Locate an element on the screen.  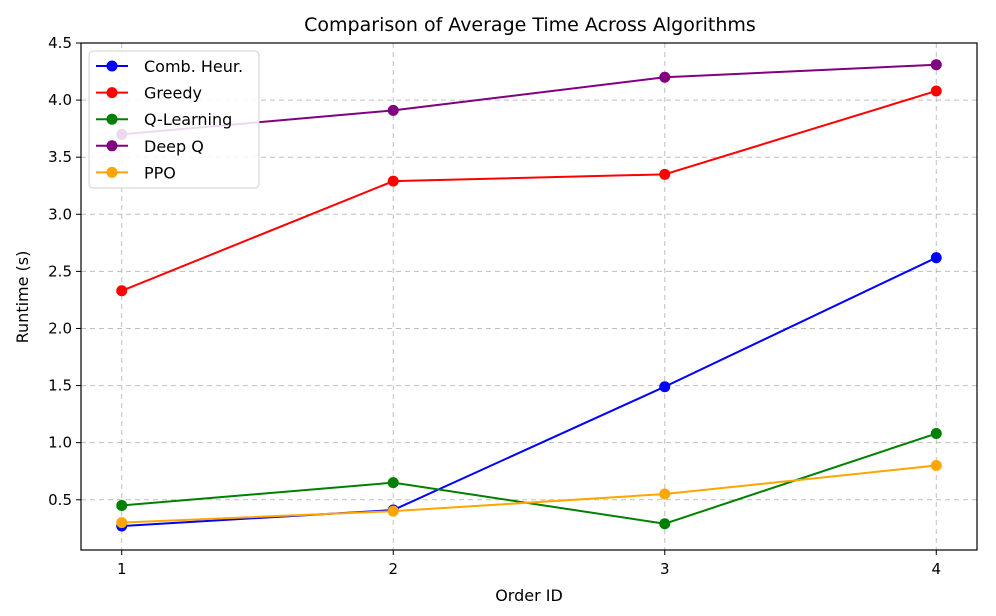
y-tick-label: 3.0 is located at coordinates (60, 214).